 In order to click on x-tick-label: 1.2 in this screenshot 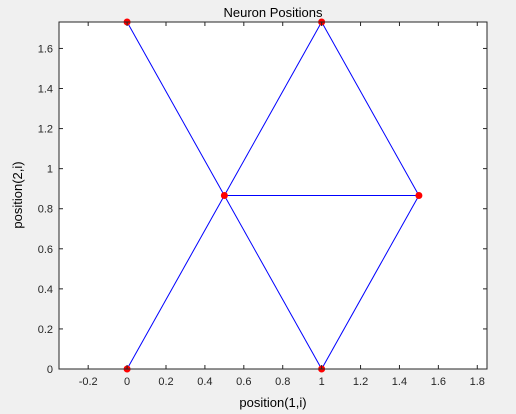, I will do `click(360, 382)`.